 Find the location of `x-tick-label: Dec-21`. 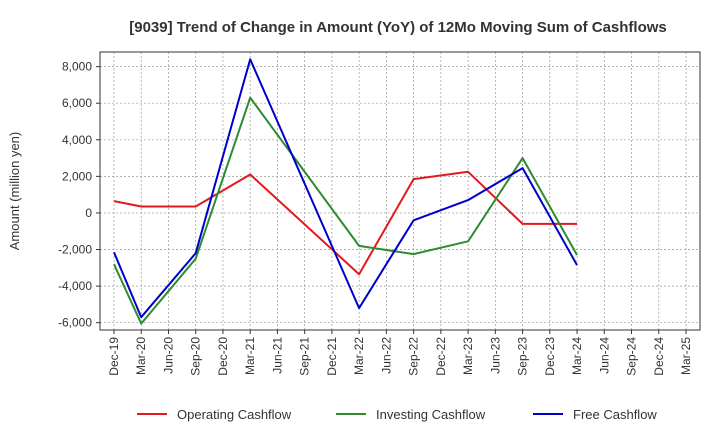

x-tick-label: Dec-21 is located at coordinates (332, 356).